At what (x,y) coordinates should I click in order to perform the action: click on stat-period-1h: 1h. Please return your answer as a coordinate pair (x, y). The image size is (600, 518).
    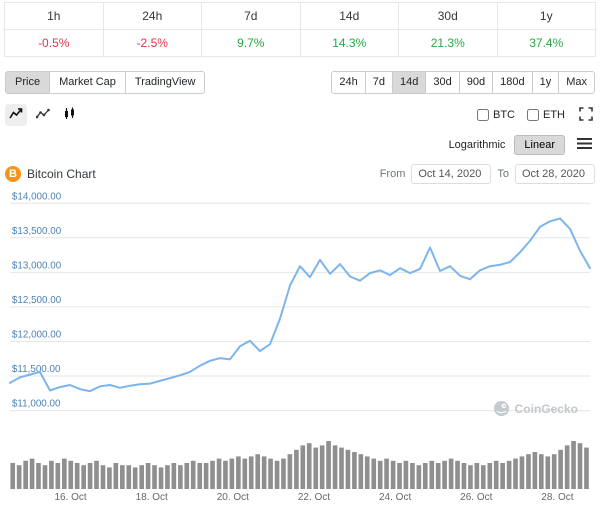
    Looking at the image, I should click on (54, 16).